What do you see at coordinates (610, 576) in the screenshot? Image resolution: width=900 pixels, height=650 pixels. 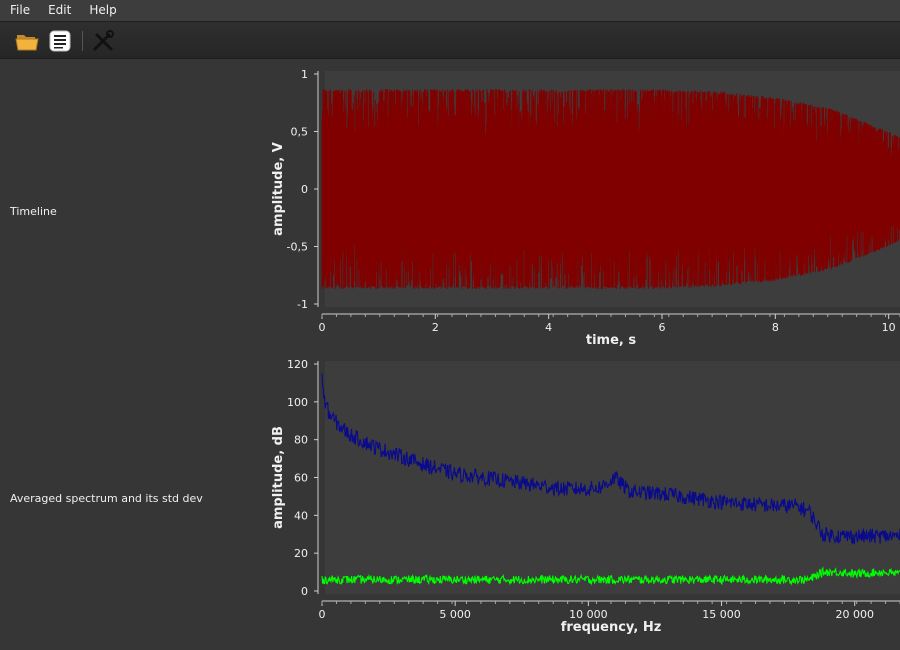 I see `spectrum-stddev-line` at bounding box center [610, 576].